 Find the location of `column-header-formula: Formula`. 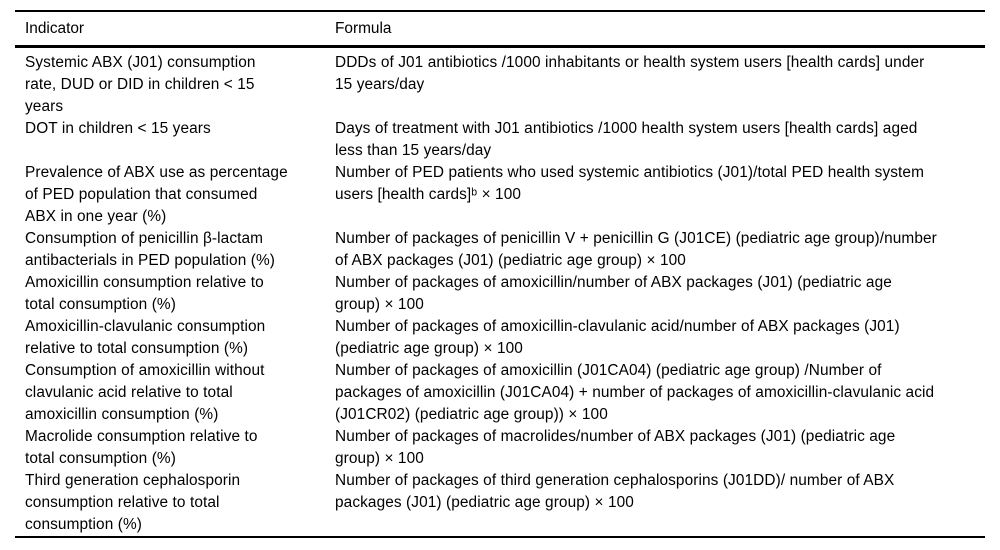

column-header-formula: Formula is located at coordinates (363, 28).